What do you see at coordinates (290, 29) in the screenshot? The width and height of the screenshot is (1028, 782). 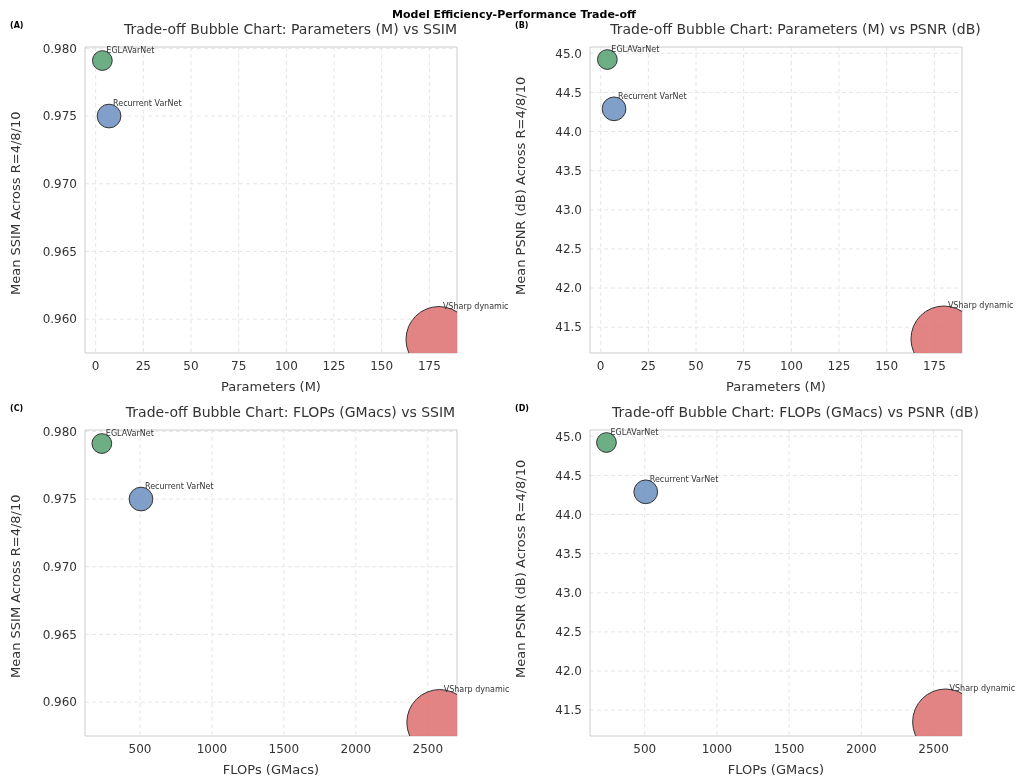 I see `chart-title: Trade-off Bubble Chart: Parameters (M) vs SSIM` at bounding box center [290, 29].